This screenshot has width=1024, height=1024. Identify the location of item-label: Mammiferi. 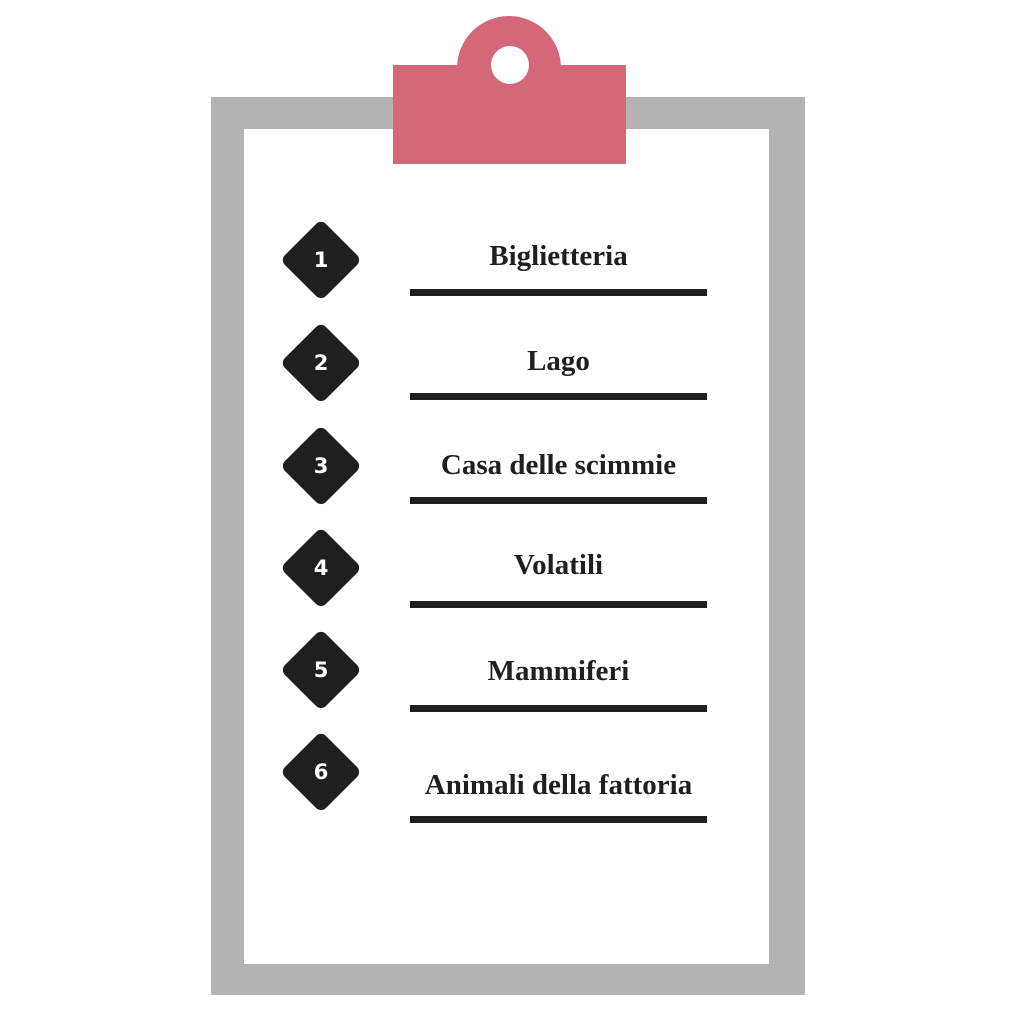
(558, 671).